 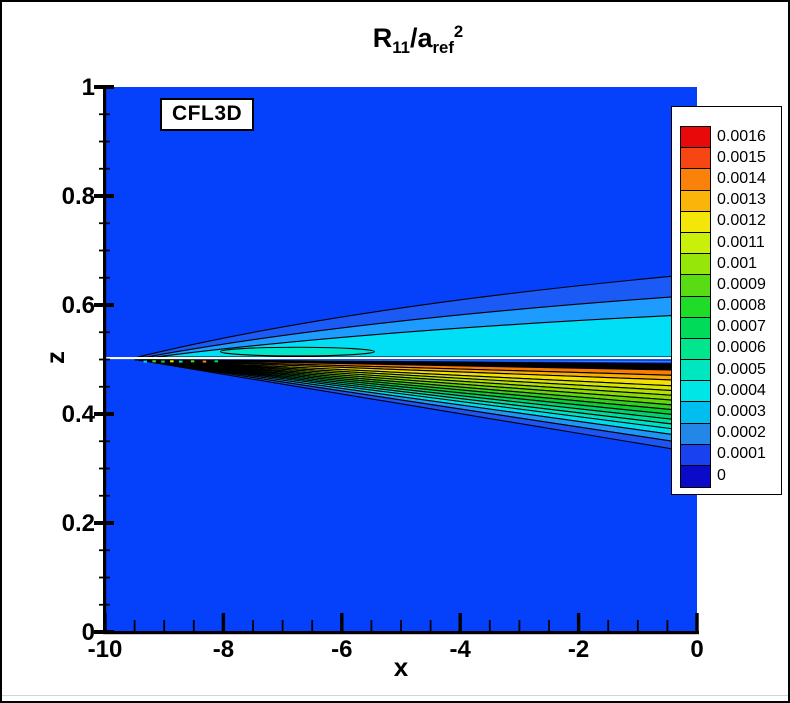 What do you see at coordinates (401, 358) in the screenshot?
I see `plate-line` at bounding box center [401, 358].